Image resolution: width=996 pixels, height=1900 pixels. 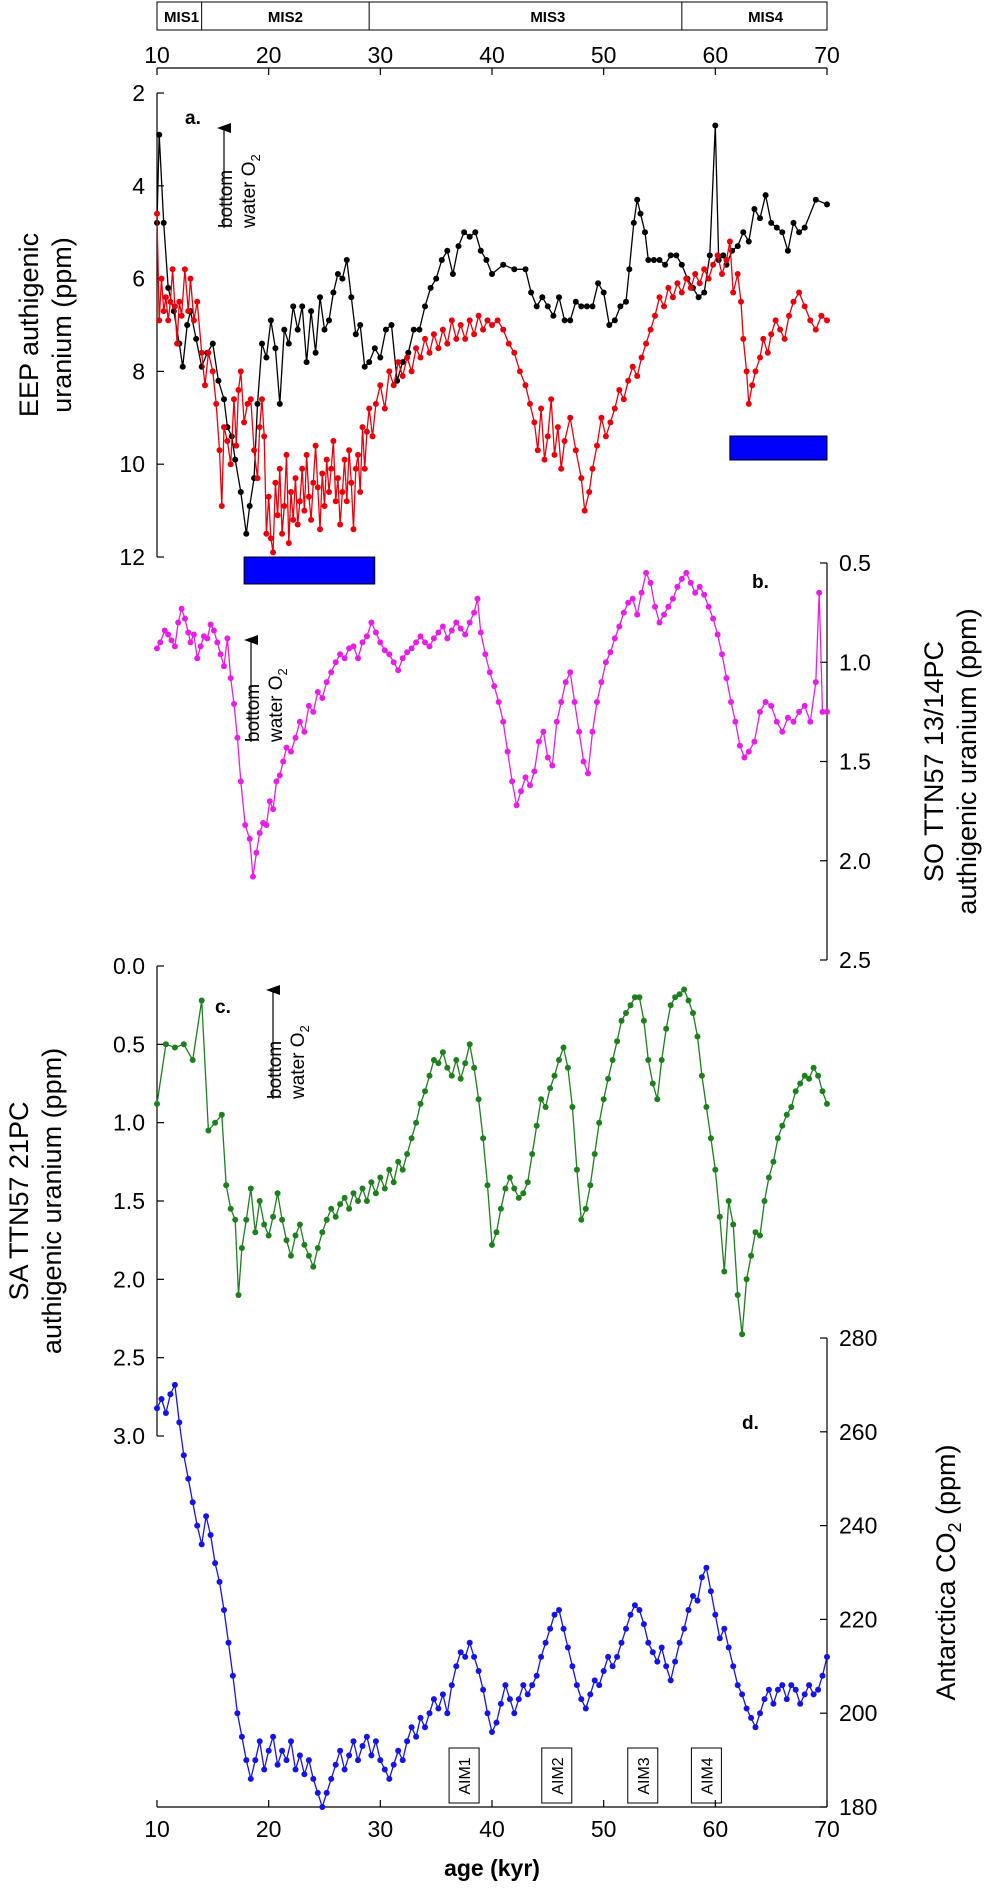 What do you see at coordinates (492, 1829) in the screenshot?
I see `bottom-x-tick-label: 40` at bounding box center [492, 1829].